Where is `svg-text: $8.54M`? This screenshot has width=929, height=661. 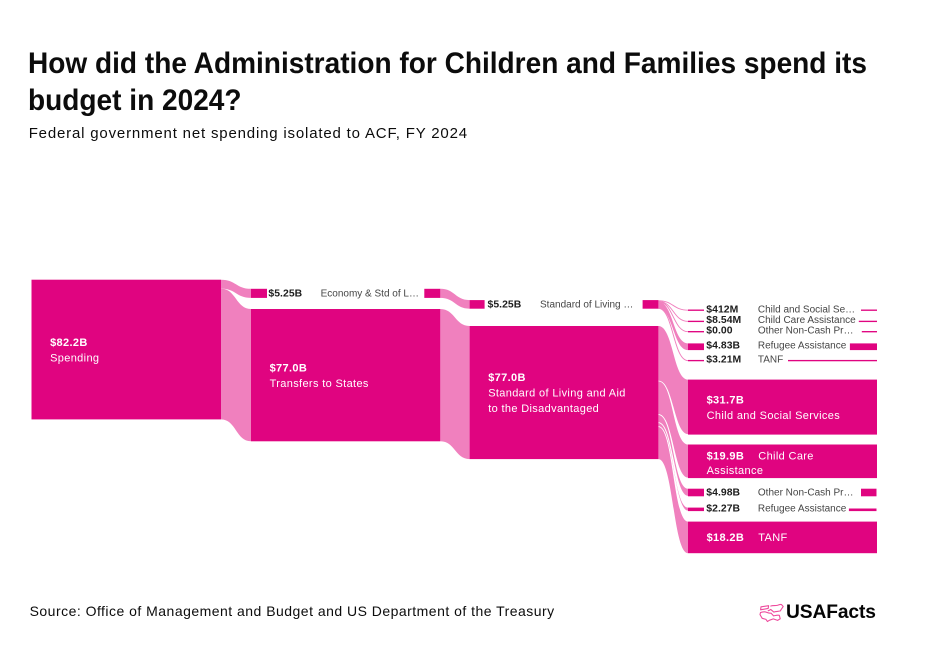
svg-text: $8.54M is located at coordinates (723, 320).